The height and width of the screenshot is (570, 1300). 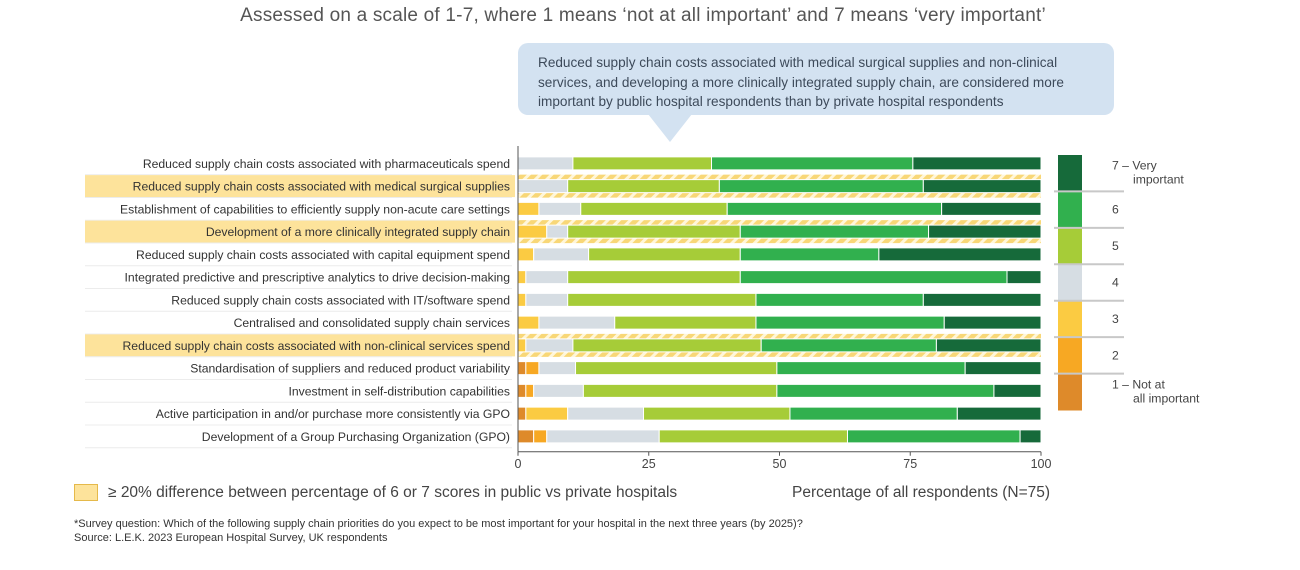 What do you see at coordinates (1115, 283) in the screenshot?
I see `scale-label: 4` at bounding box center [1115, 283].